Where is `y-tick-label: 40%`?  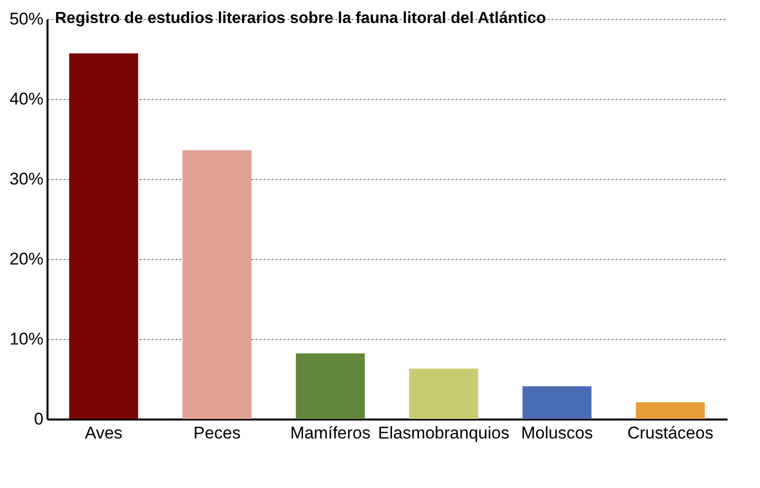
y-tick-label: 40% is located at coordinates (26, 99).